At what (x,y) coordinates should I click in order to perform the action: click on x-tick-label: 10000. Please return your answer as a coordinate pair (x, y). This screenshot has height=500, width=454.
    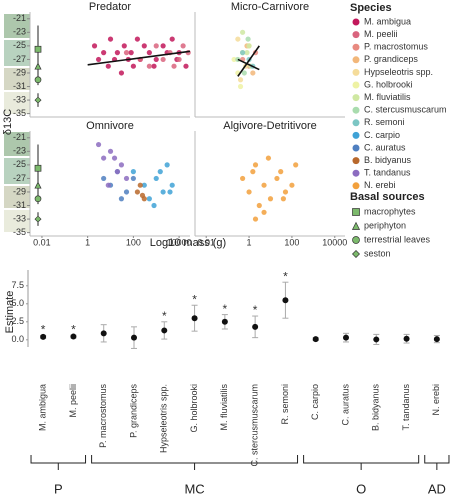
    Looking at the image, I should click on (179, 242).